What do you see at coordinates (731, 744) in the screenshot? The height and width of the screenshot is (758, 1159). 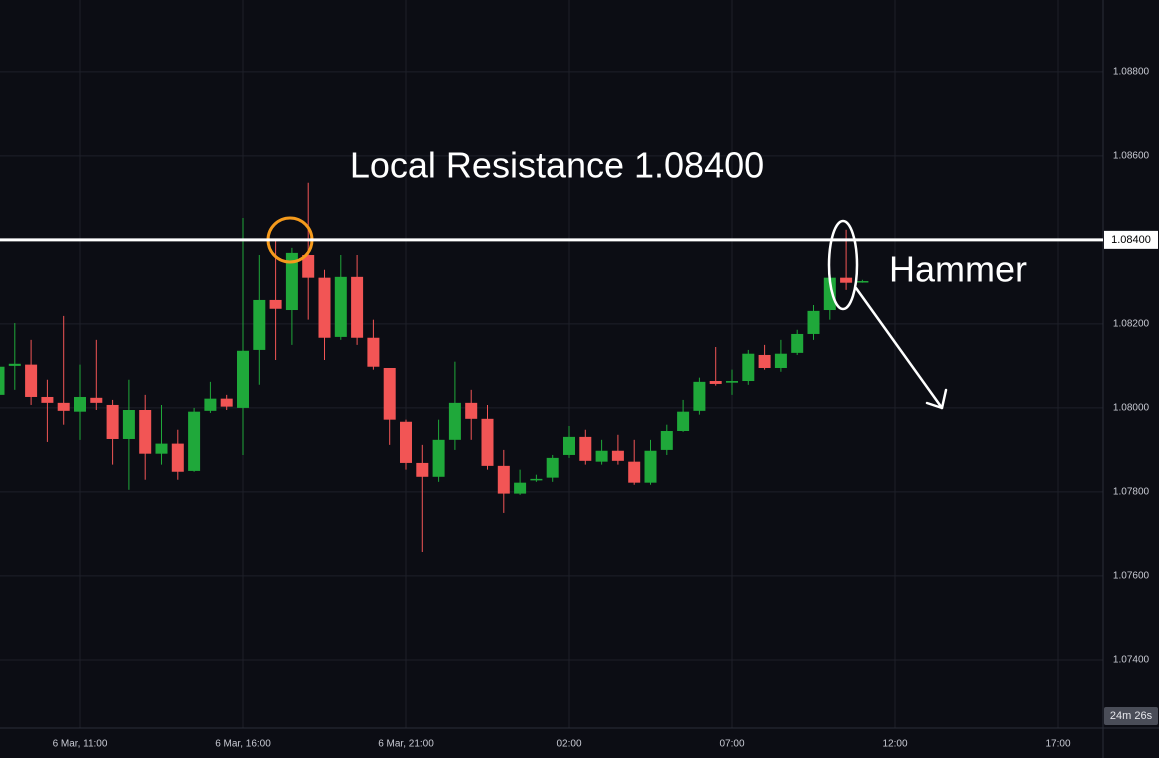 I see `x-tick-label: 07:00` at bounding box center [731, 744].